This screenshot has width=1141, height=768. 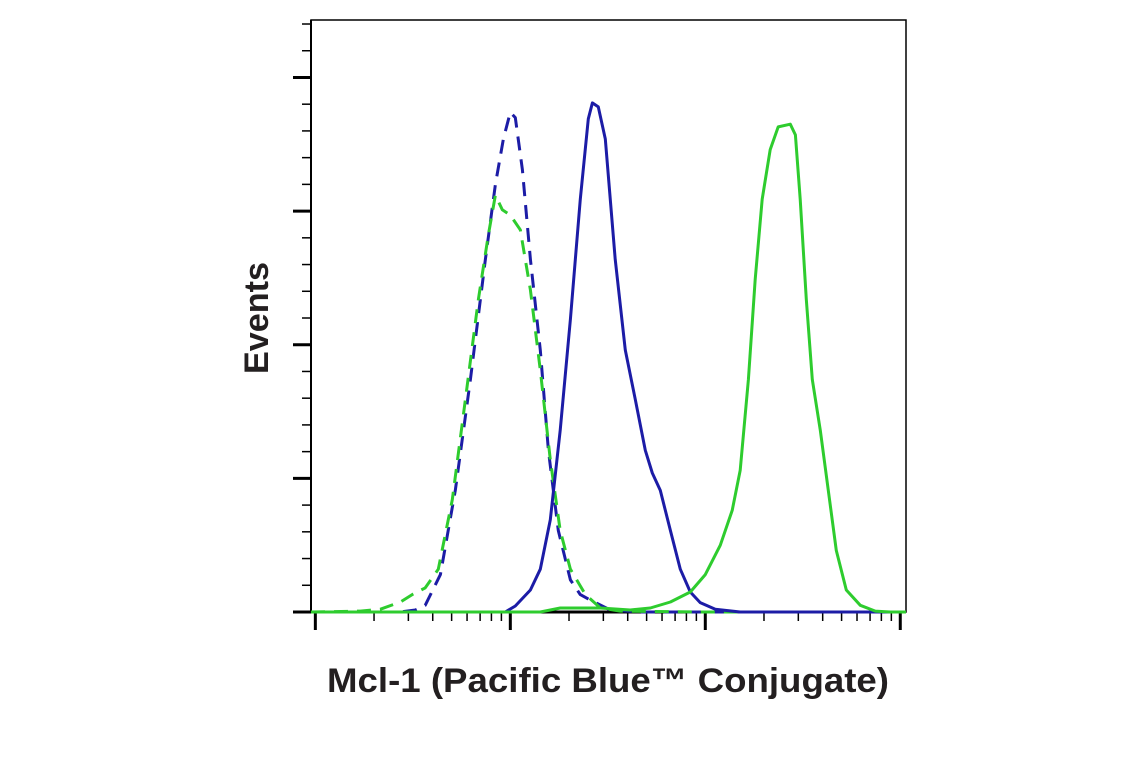 What do you see at coordinates (257, 318) in the screenshot?
I see `y-axis-label: Events` at bounding box center [257, 318].